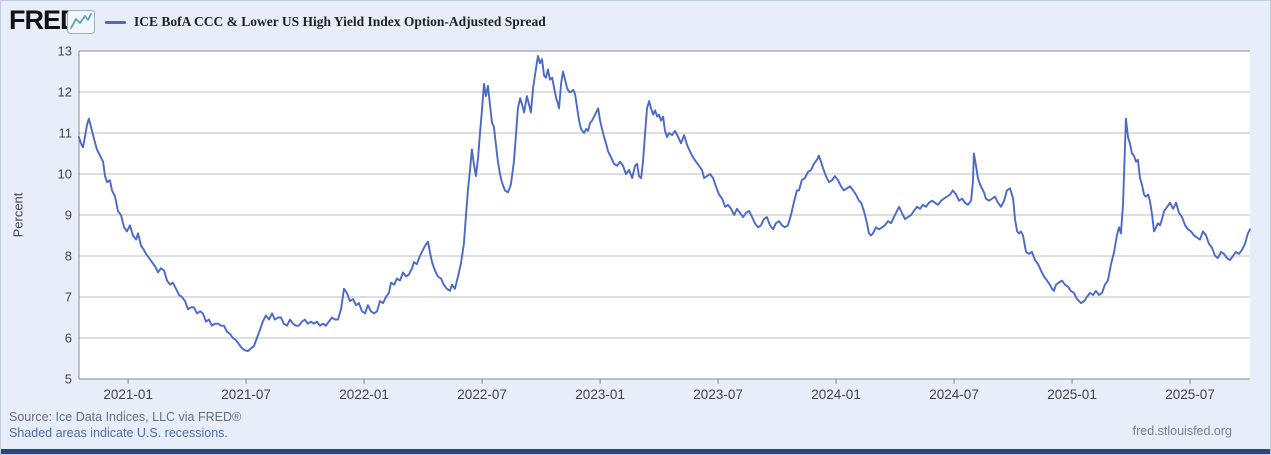  I want to click on x-tick-label: 2022-01, so click(364, 394).